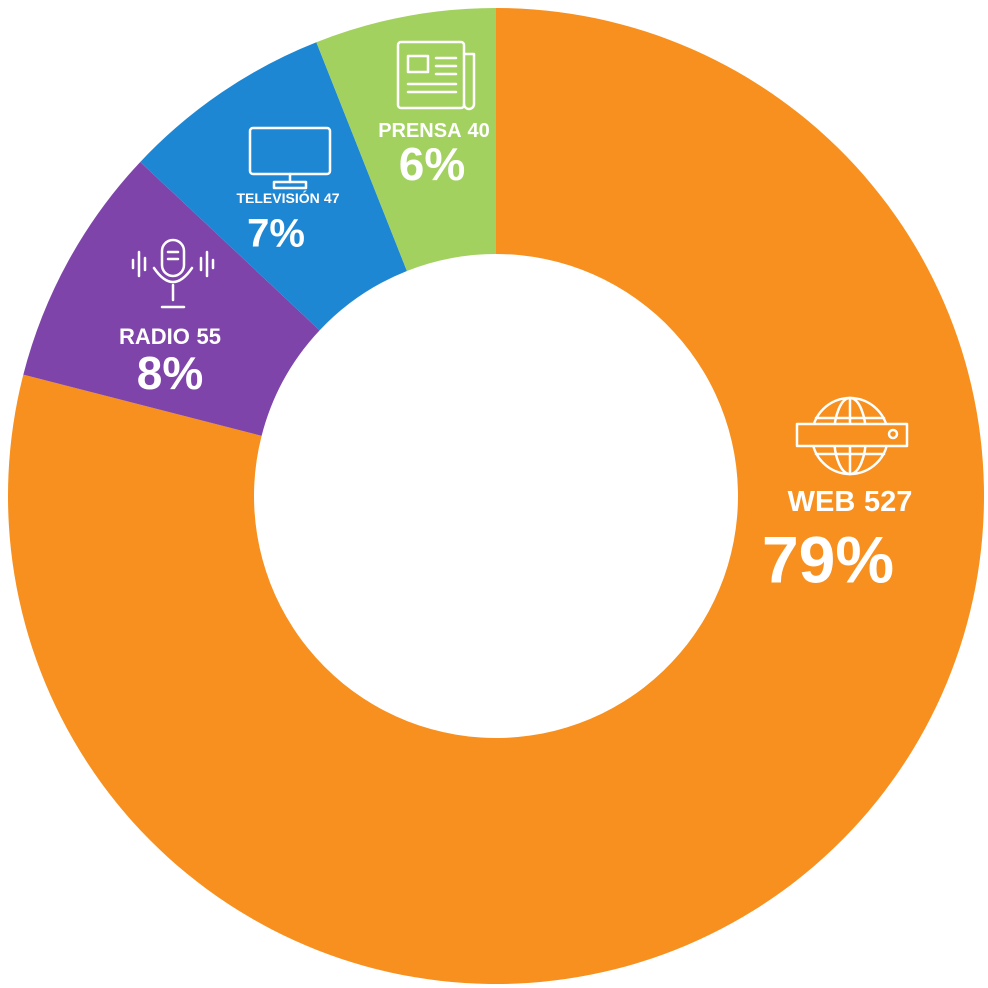 The width and height of the screenshot is (988, 988). What do you see at coordinates (822, 502) in the screenshot?
I see `category-name: WEB` at bounding box center [822, 502].